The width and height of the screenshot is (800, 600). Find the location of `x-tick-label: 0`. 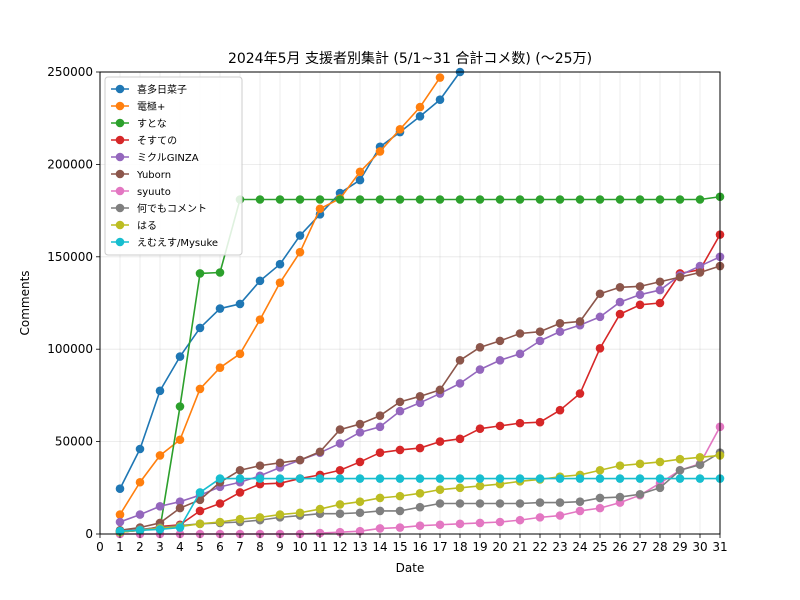

x-tick-label: 0 is located at coordinates (100, 547).